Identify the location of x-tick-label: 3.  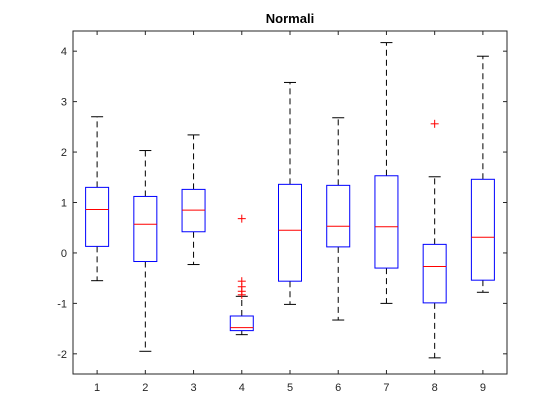
(193, 388).